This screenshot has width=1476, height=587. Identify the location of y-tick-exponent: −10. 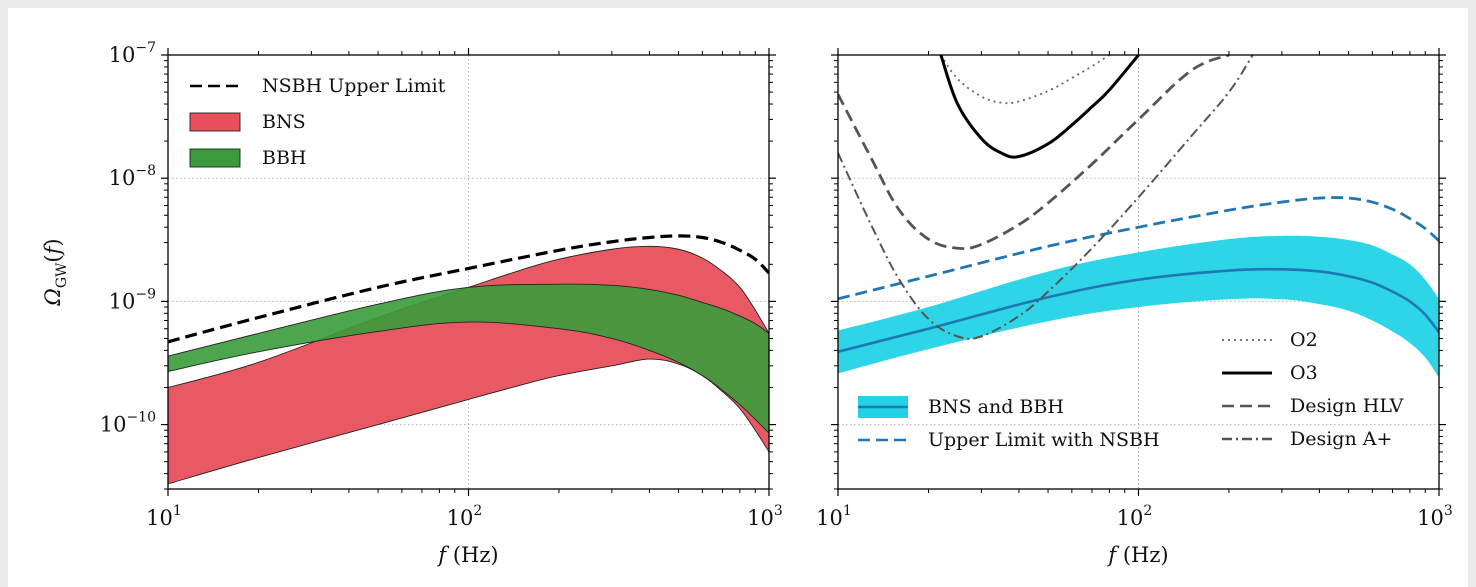
(141, 418).